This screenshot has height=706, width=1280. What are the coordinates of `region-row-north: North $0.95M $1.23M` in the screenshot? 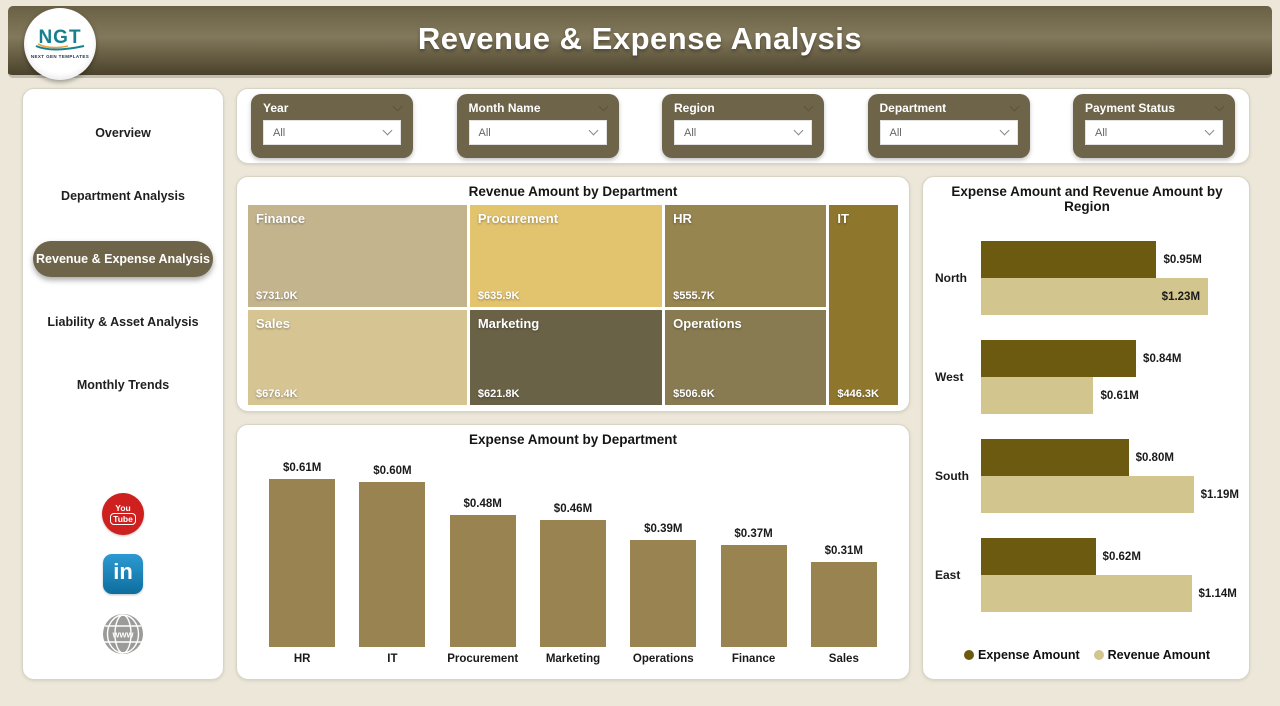 It's located at (1087, 278).